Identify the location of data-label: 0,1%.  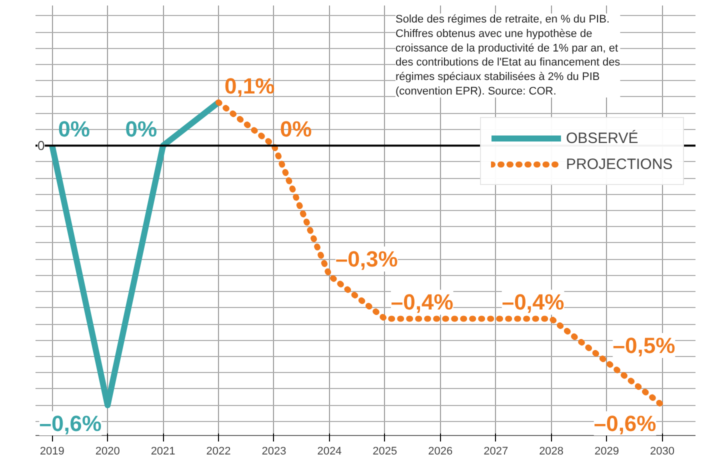
(249, 85).